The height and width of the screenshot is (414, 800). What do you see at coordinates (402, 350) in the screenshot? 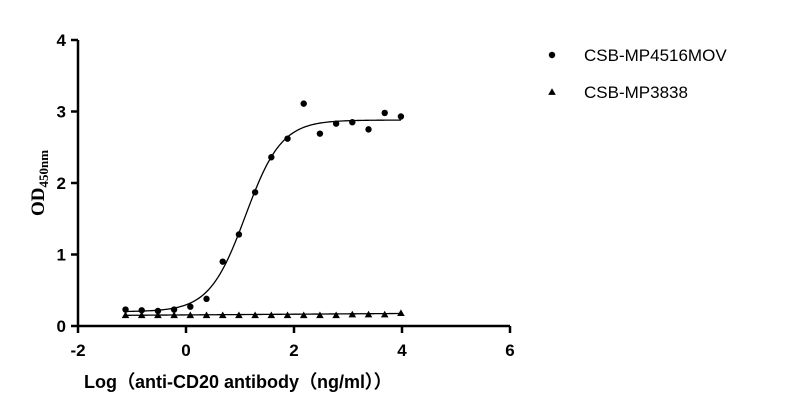
I see `x-tick-label: 4` at bounding box center [402, 350].